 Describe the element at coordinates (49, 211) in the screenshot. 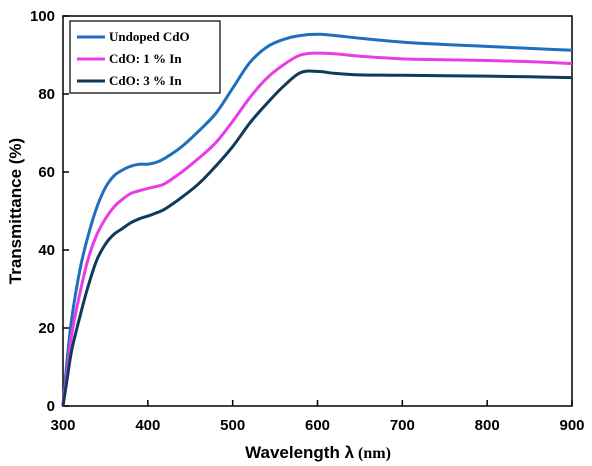

I see `y-axis-ticks: 0 20 40 60 80 100` at that location.